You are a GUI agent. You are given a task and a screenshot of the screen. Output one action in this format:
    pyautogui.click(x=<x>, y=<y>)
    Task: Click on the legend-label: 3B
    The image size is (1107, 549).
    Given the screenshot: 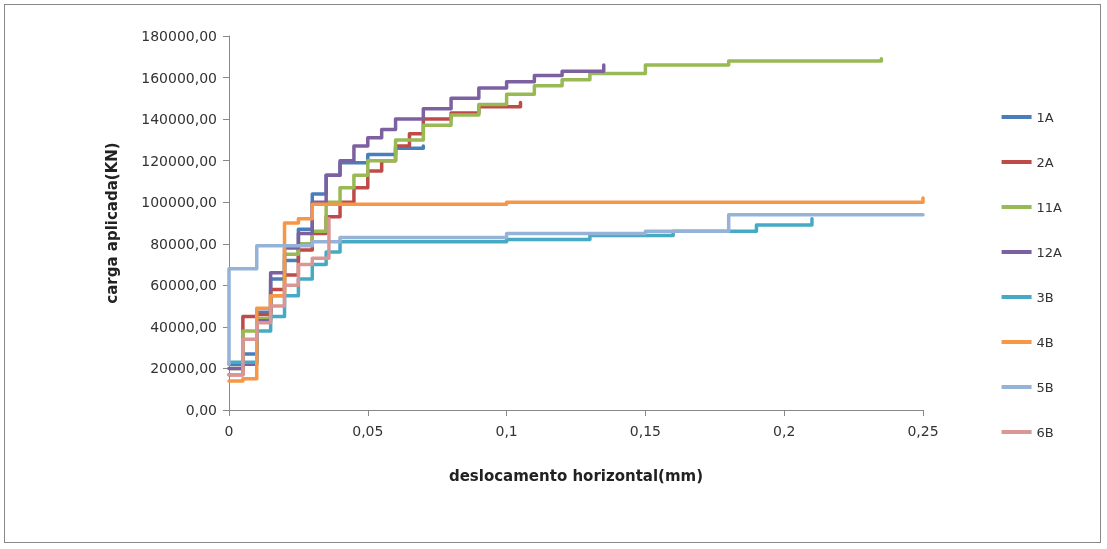 What is the action you would take?
    pyautogui.click(x=1045, y=297)
    